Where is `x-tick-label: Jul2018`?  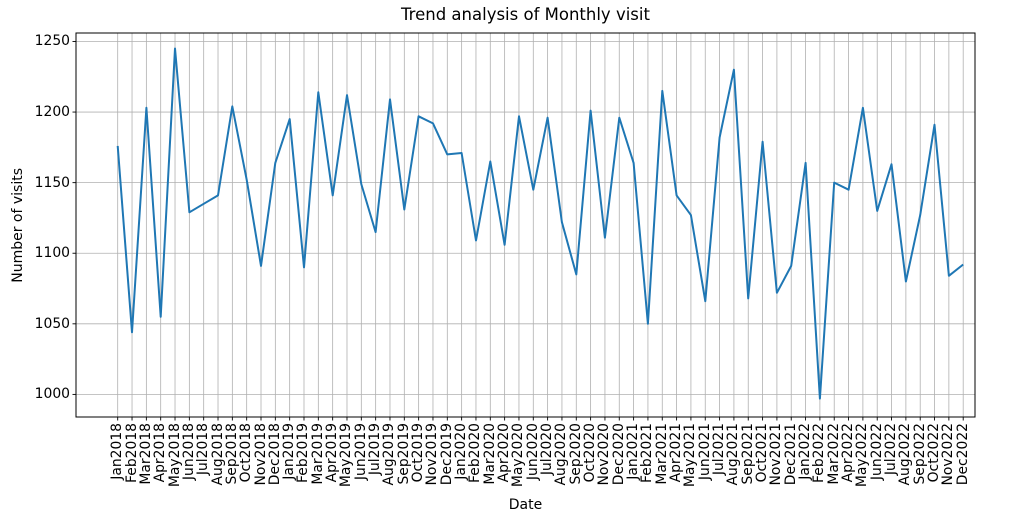
x-tick-label: Jul2018 is located at coordinates (203, 449).